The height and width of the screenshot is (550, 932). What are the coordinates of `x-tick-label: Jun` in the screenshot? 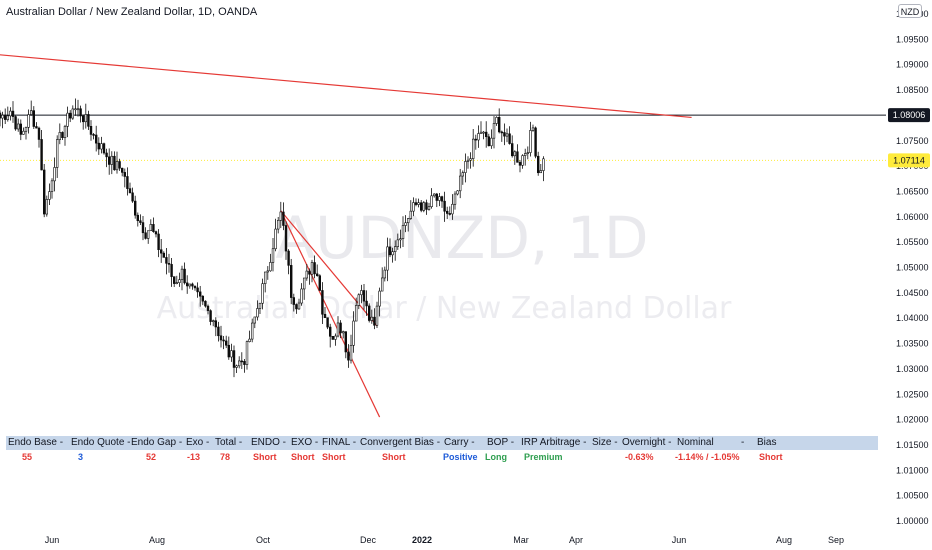 It's located at (52, 540).